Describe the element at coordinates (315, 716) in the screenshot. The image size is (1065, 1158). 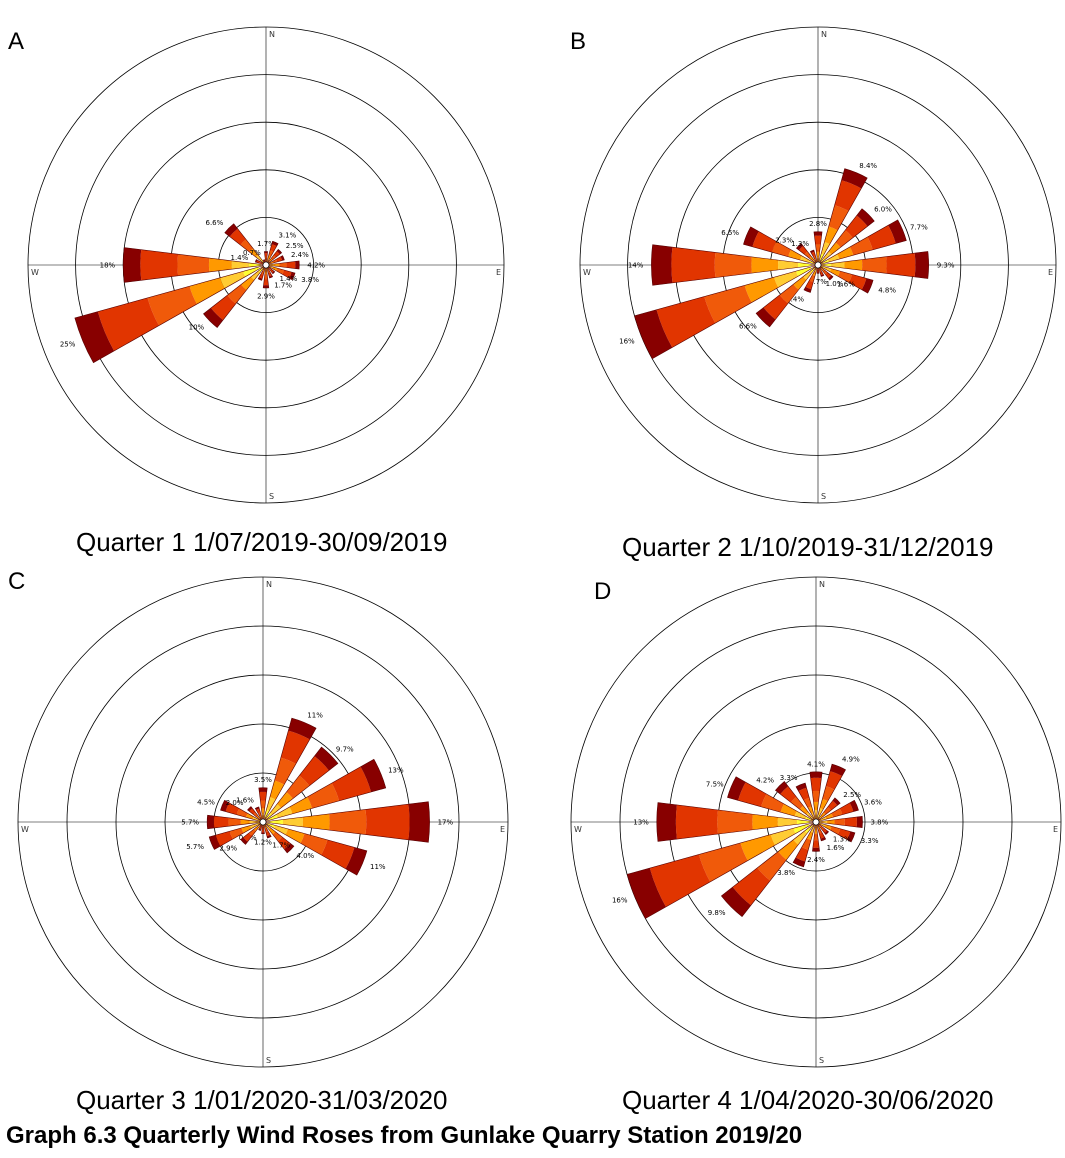
I see `value-label: 11%` at that location.